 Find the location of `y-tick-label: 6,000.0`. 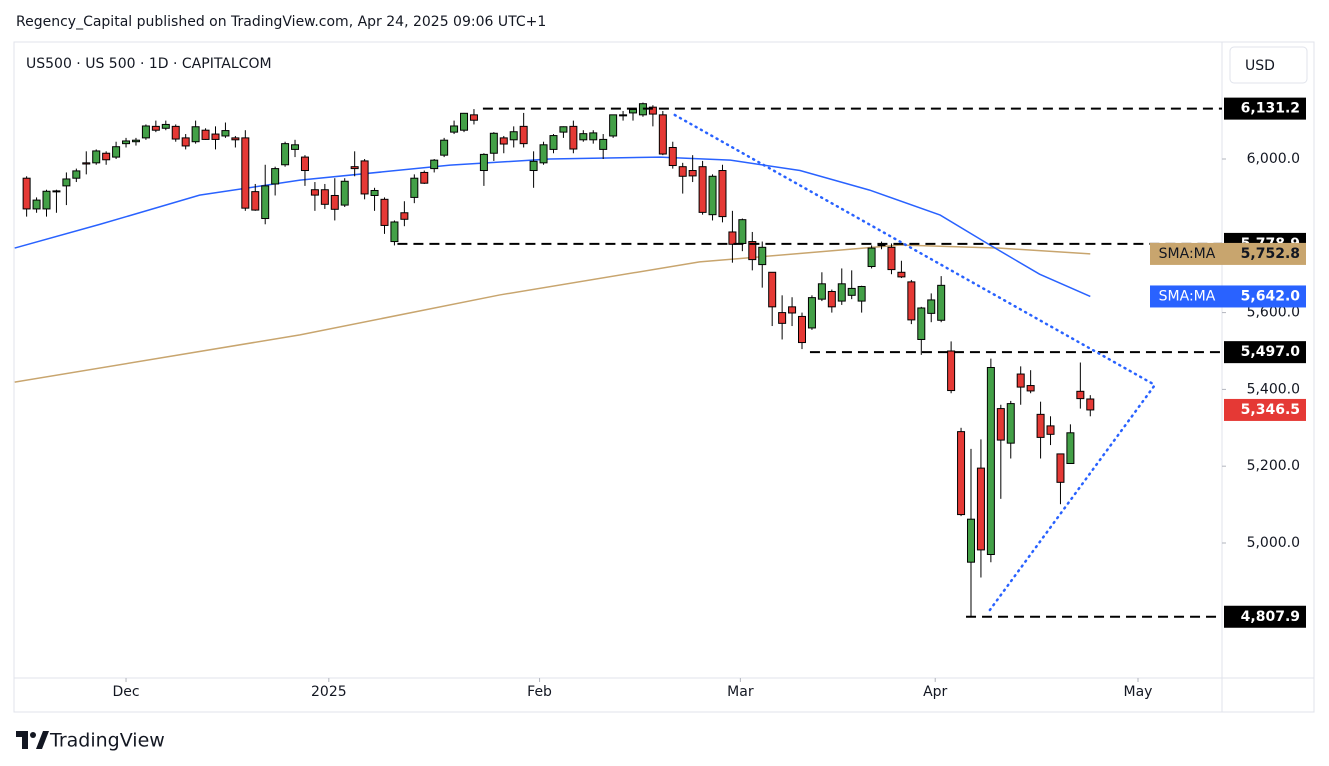

y-tick-label: 6,000.0 is located at coordinates (1273, 159).